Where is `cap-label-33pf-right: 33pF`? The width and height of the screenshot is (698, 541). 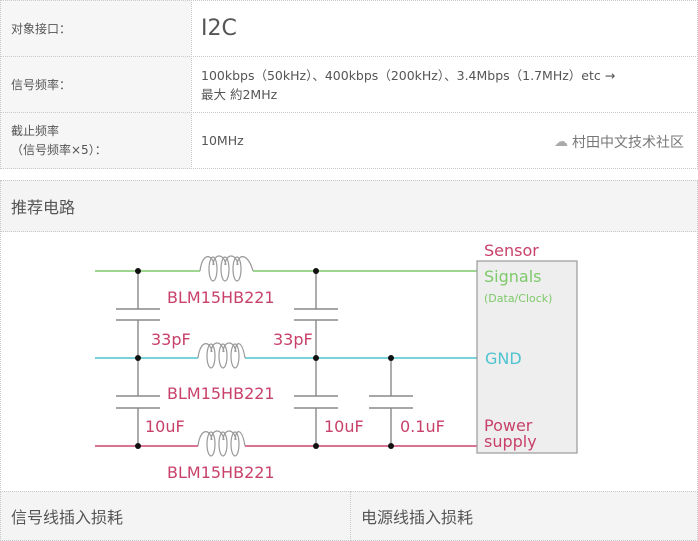 cap-label-33pf-right: 33pF is located at coordinates (293, 339).